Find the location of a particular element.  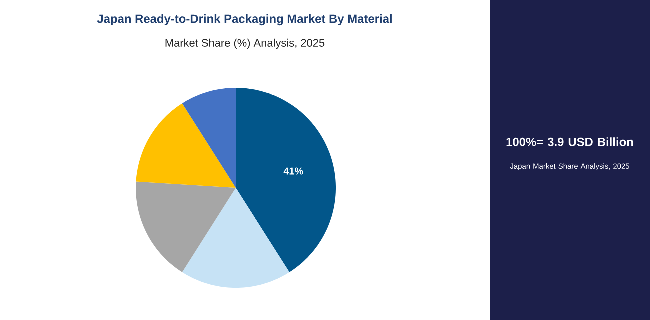

chart-title: Japan Ready-to-Drink Packaging Market By Material is located at coordinates (244, 20).